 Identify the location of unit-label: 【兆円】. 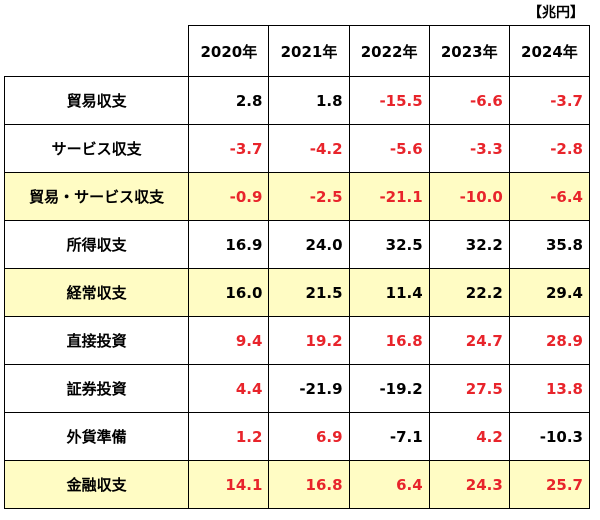
(556, 13).